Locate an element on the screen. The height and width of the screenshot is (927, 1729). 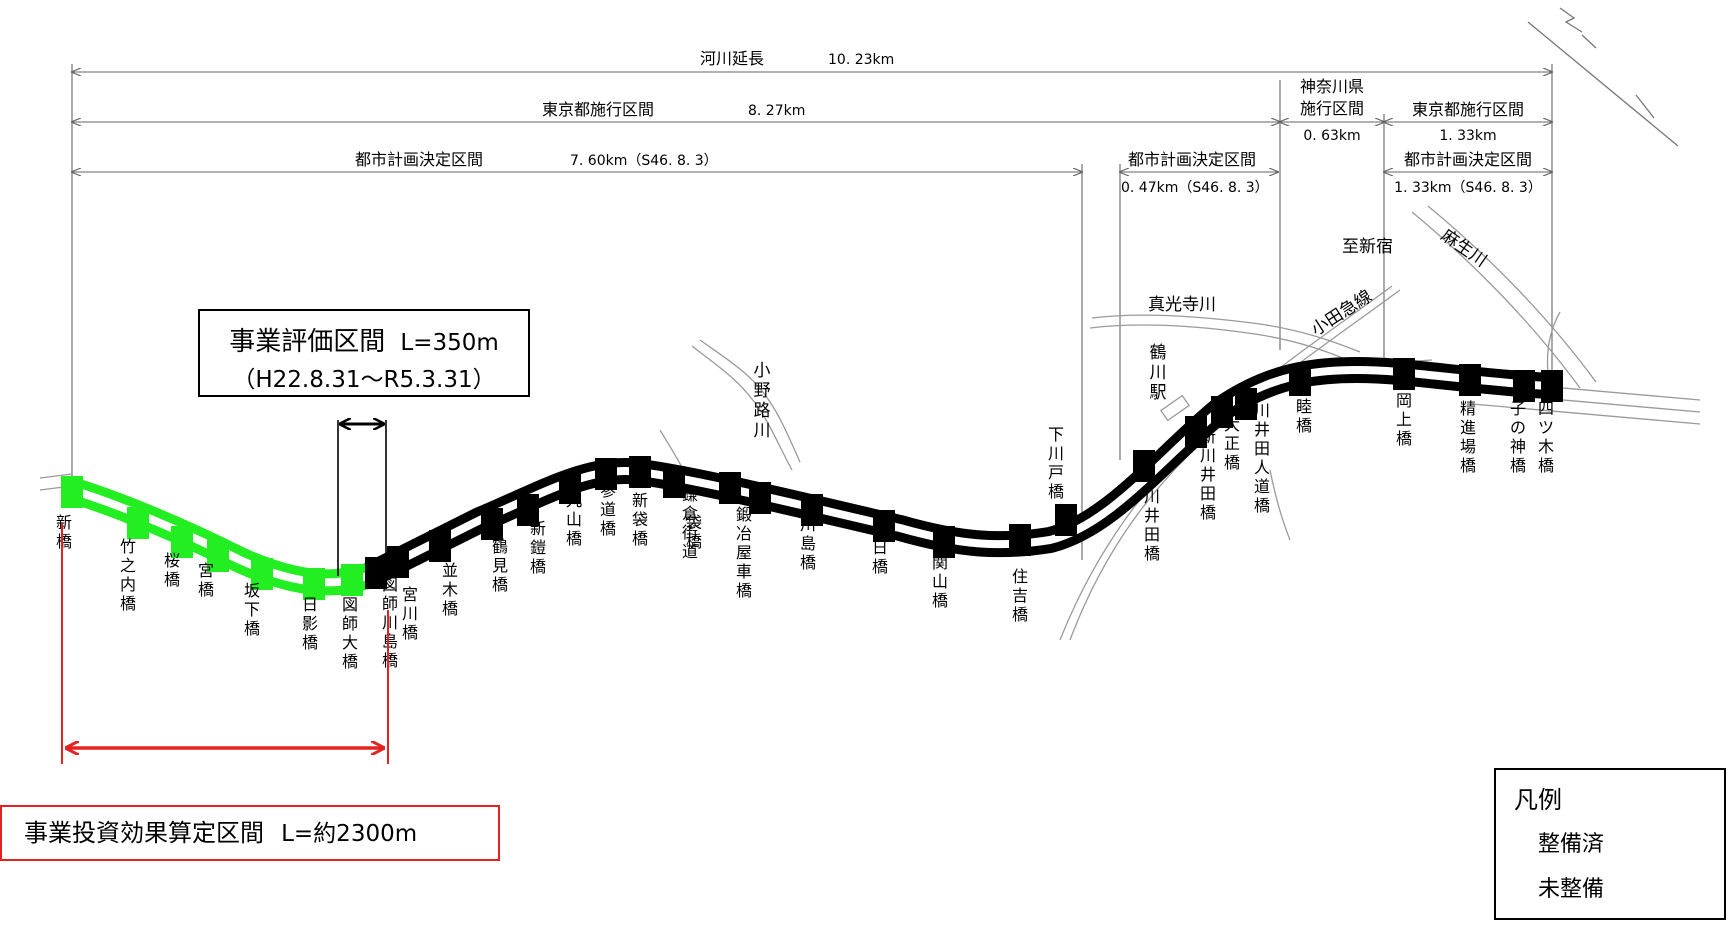
dim-plan3-value: 1. 33km（S46. 8. 3） is located at coordinates (1468, 188).